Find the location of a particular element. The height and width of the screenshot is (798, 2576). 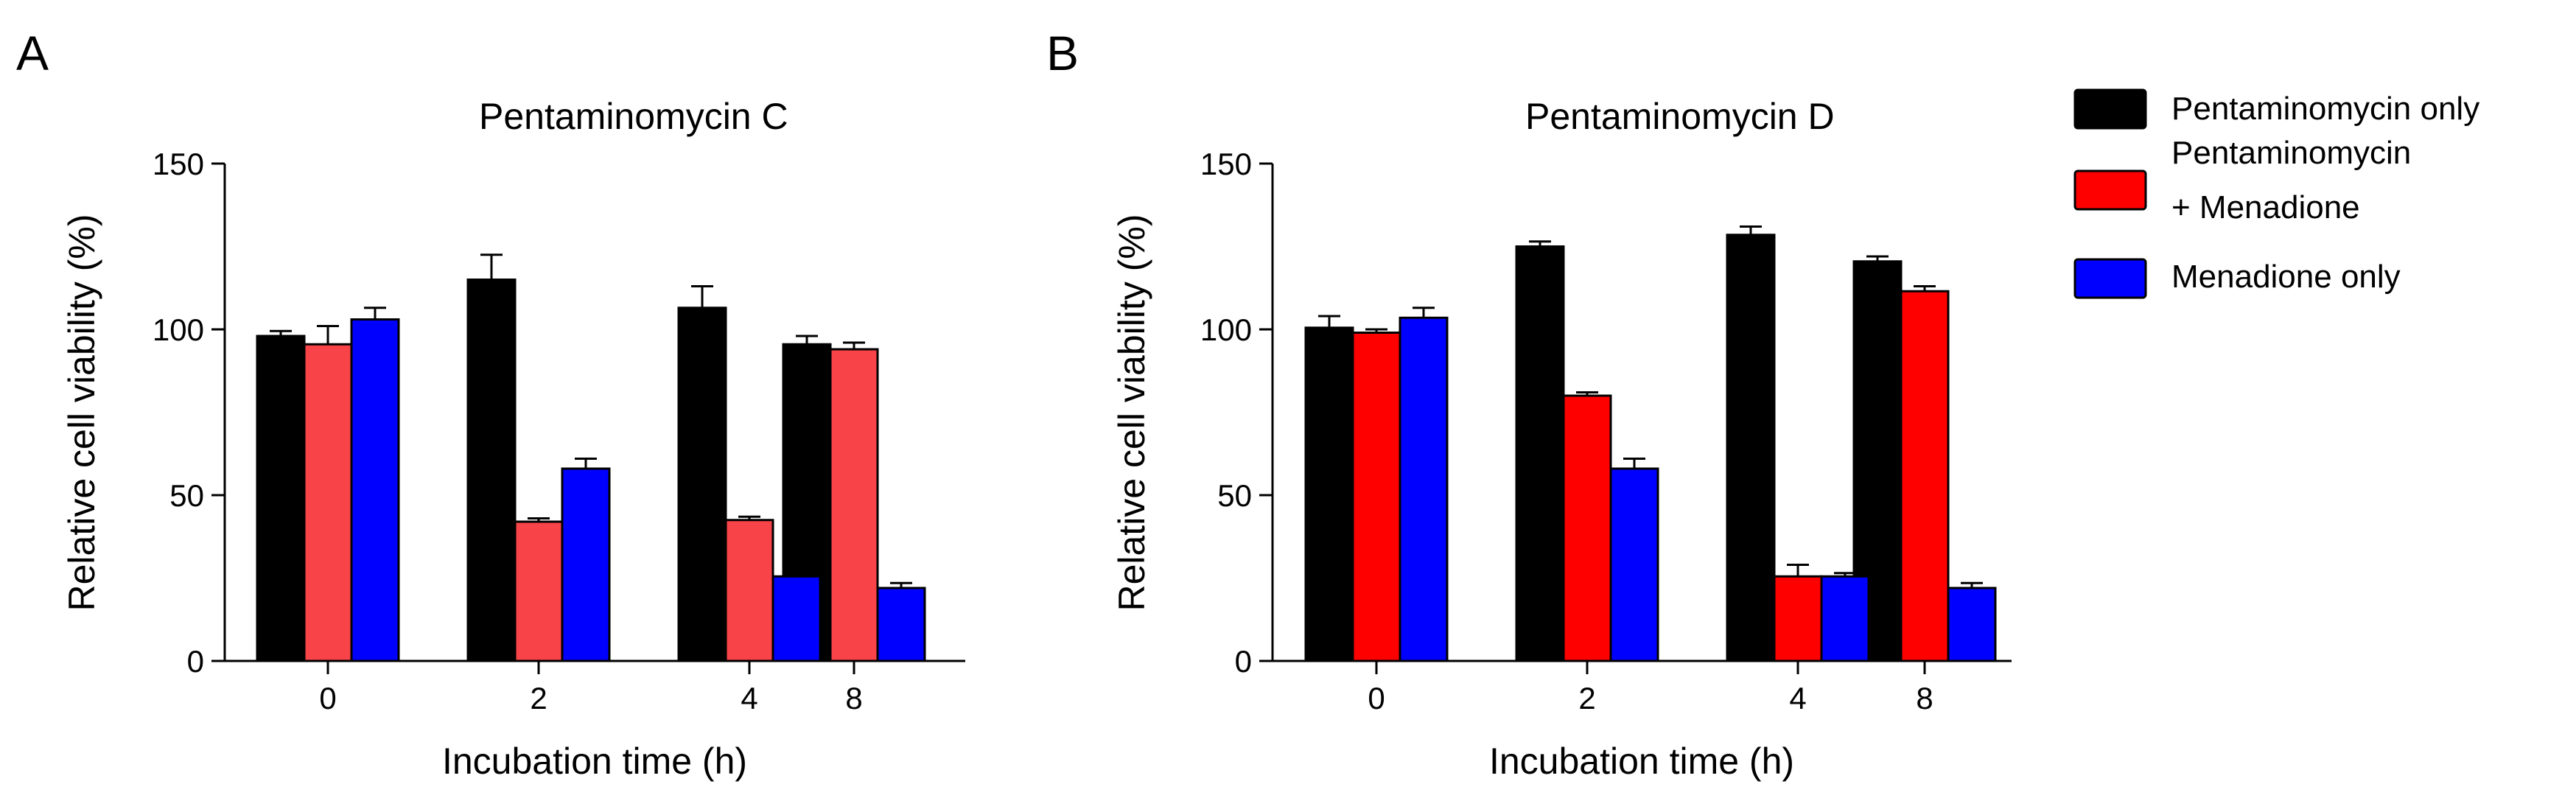

legend-label: + Menadione is located at coordinates (2265, 207).